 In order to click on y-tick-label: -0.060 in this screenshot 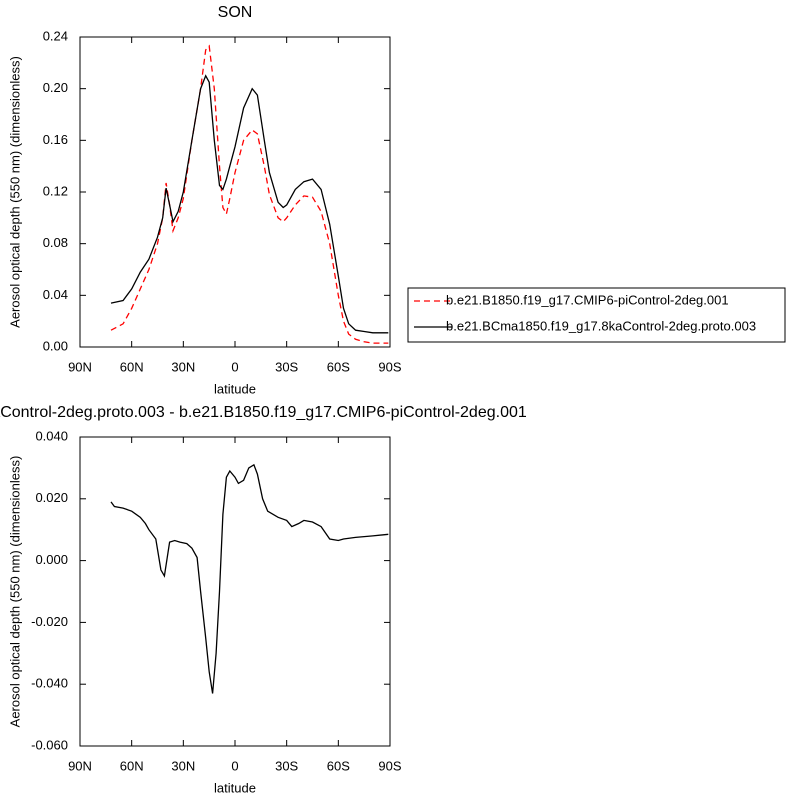, I will do `click(49, 744)`.